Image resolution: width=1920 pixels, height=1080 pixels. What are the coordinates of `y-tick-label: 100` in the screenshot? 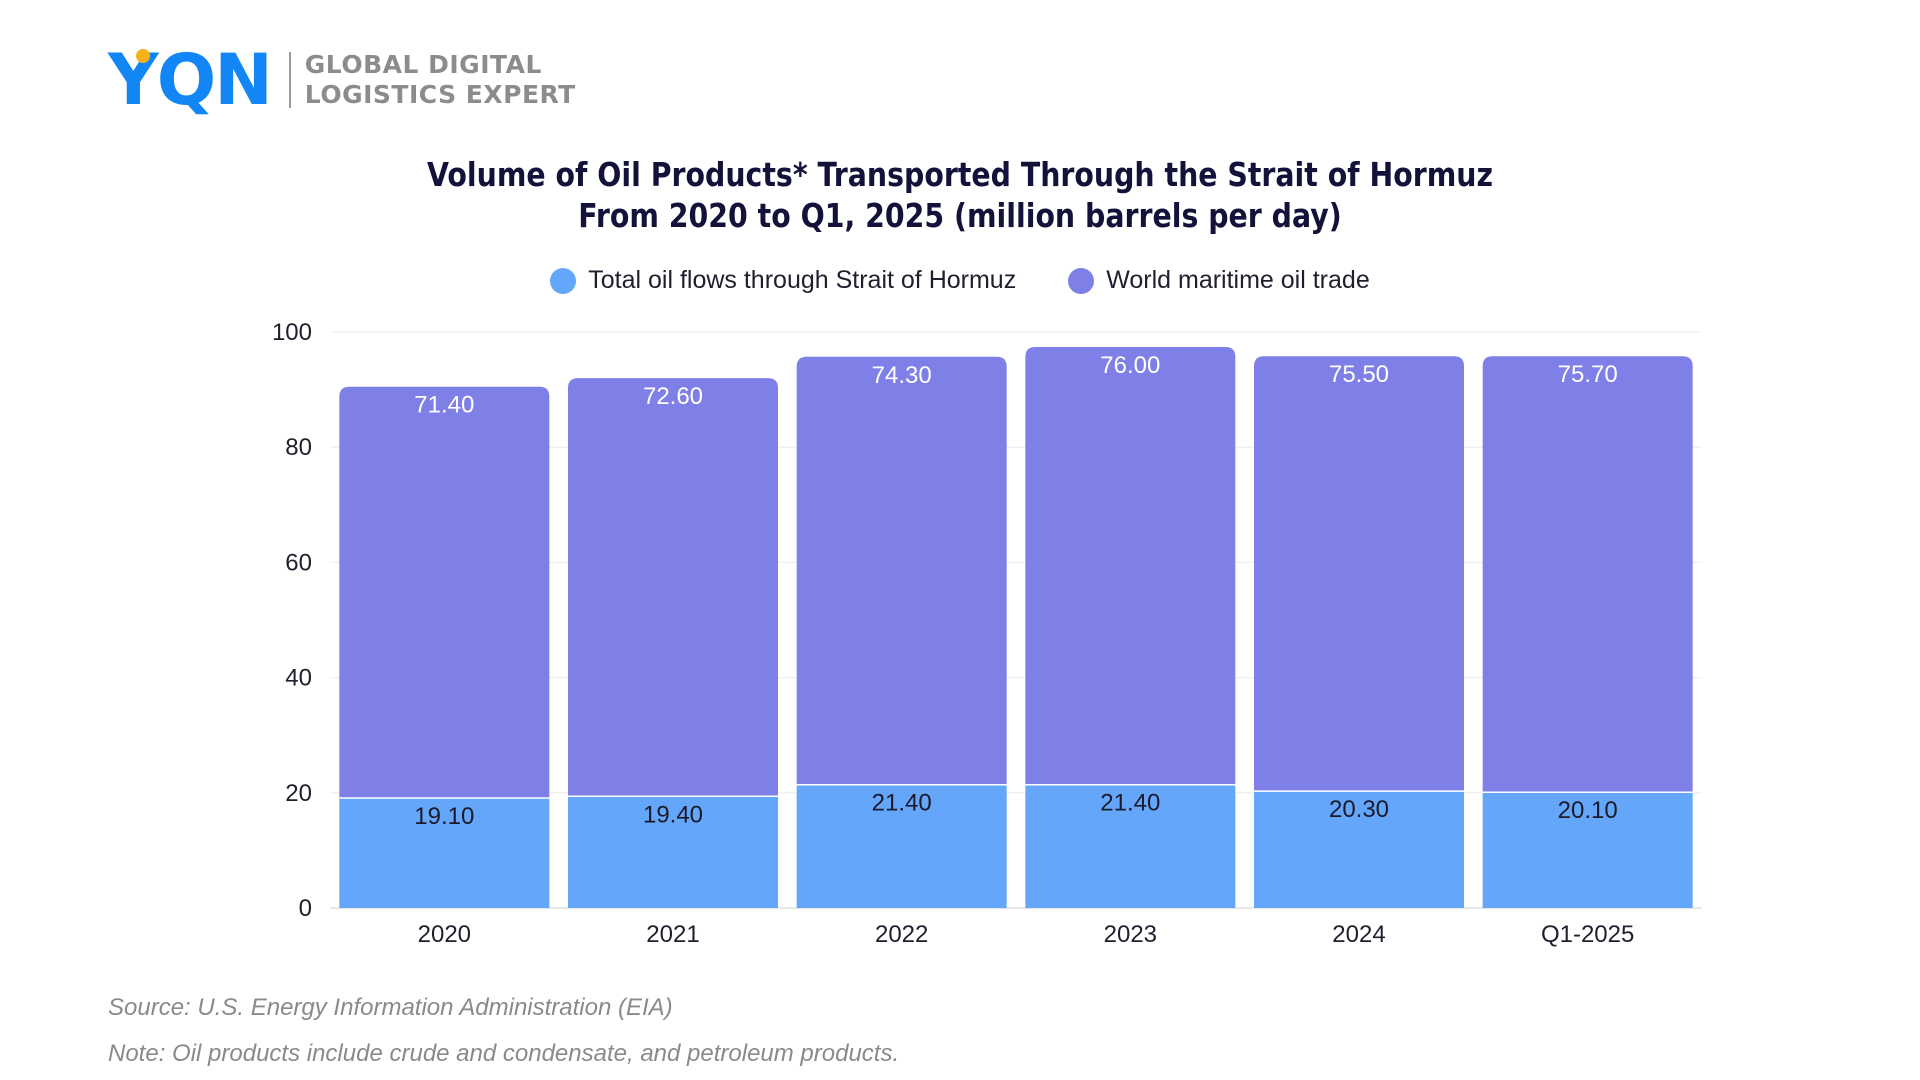 It's located at (292, 332).